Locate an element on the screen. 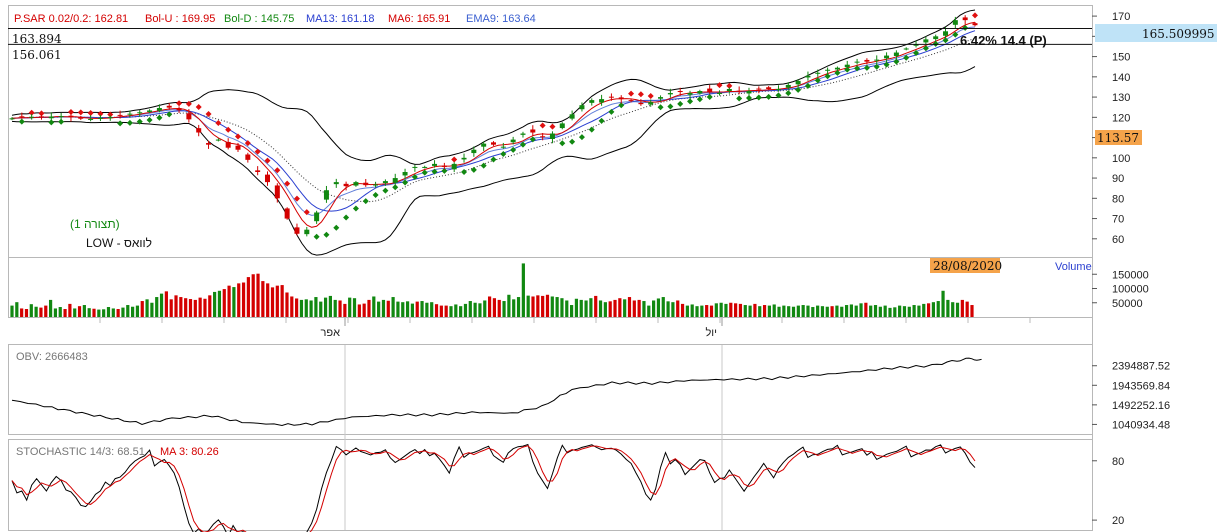 Image resolution: width=1218 pixels, height=532 pixels. x-label-jul: יול is located at coordinates (711, 332).